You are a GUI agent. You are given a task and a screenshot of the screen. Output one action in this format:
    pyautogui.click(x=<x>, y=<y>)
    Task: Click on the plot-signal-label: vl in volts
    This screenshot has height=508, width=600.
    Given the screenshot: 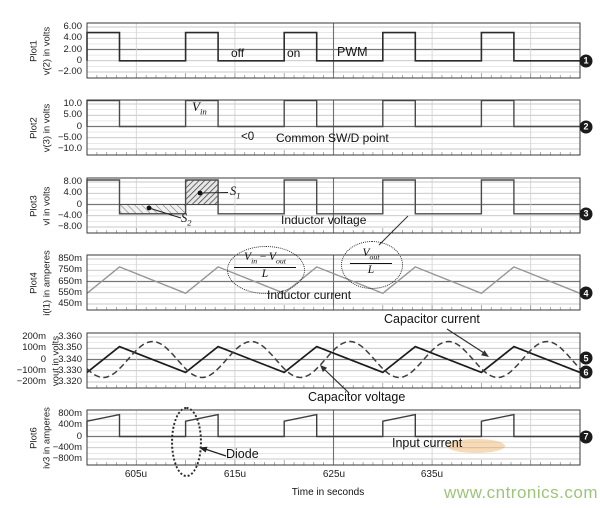 What is the action you would take?
    pyautogui.click(x=47, y=205)
    